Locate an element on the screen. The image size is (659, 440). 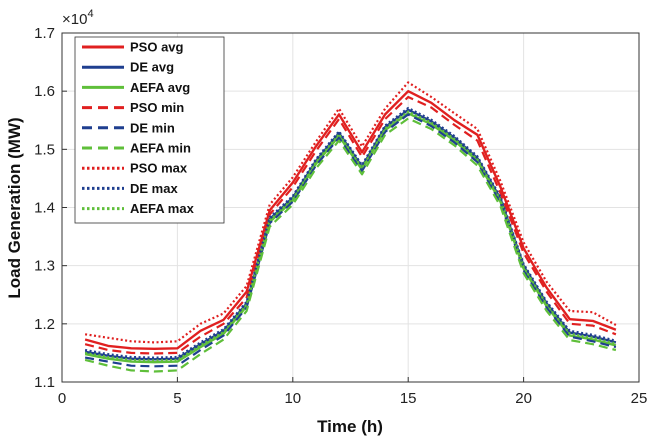
y-tick-label: 1.6 is located at coordinates (44, 91).